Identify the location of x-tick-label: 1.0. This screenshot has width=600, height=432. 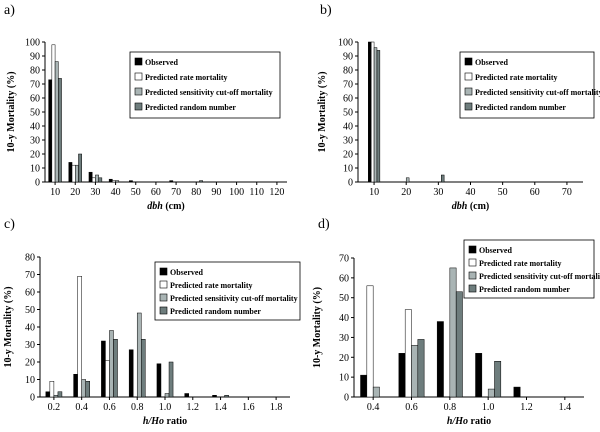
(165, 407).